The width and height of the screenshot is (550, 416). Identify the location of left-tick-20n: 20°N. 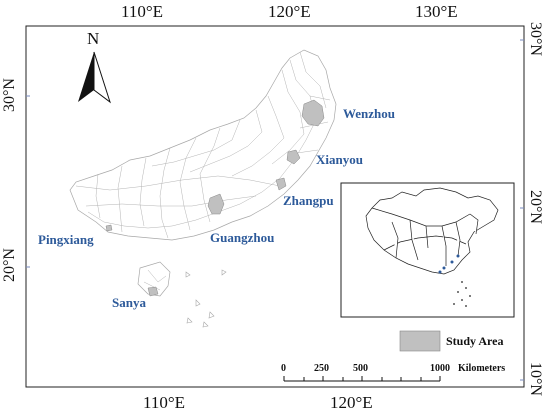
(9, 265).